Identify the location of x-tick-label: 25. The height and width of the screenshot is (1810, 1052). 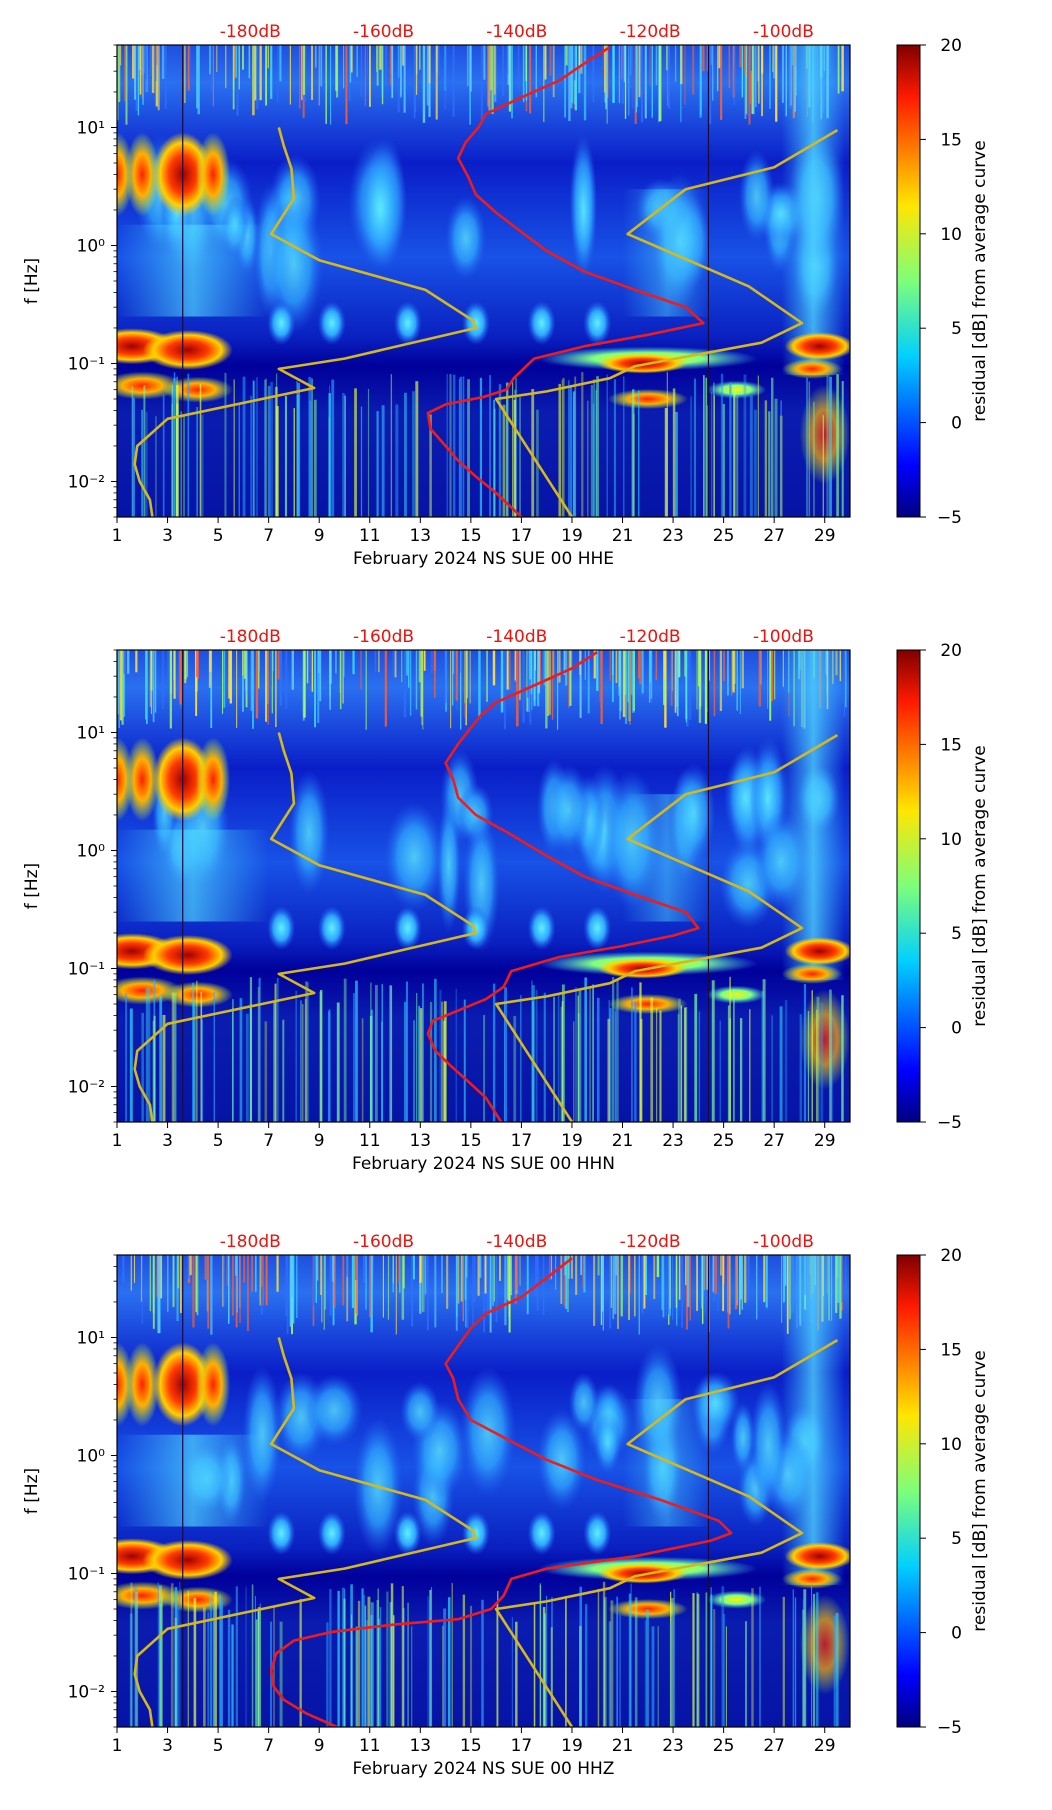
(724, 1746).